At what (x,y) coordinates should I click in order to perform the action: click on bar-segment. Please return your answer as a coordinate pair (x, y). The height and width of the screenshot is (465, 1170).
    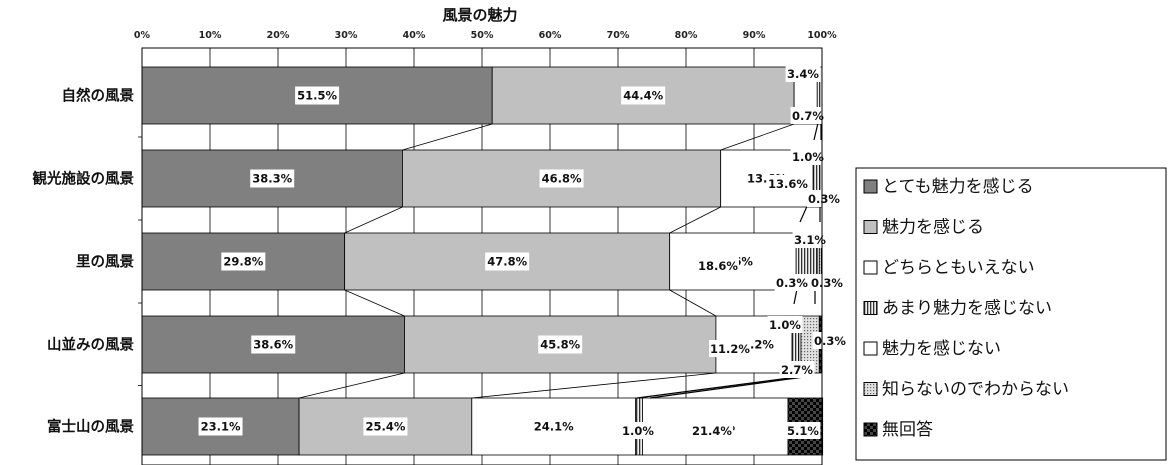
    Looking at the image, I should click on (554, 426).